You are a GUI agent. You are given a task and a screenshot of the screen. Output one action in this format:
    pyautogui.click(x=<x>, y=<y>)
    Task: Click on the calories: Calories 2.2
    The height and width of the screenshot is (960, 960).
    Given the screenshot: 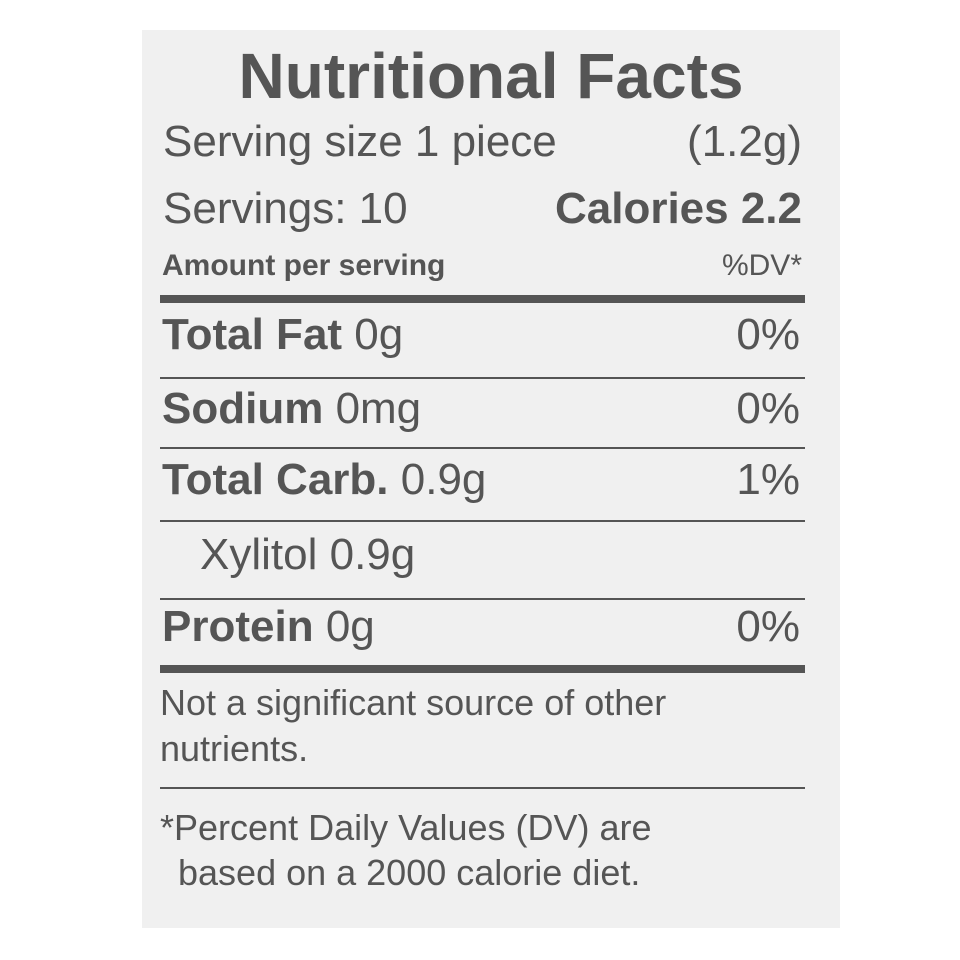 What is the action you would take?
    pyautogui.click(x=678, y=208)
    